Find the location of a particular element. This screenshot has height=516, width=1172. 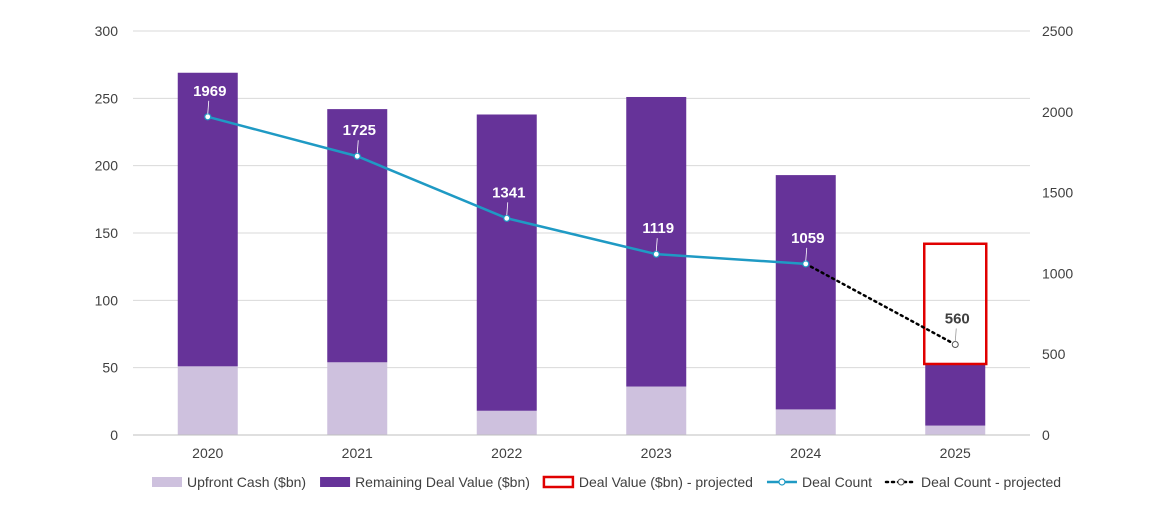

x-tick-label: 2023 is located at coordinates (656, 453).